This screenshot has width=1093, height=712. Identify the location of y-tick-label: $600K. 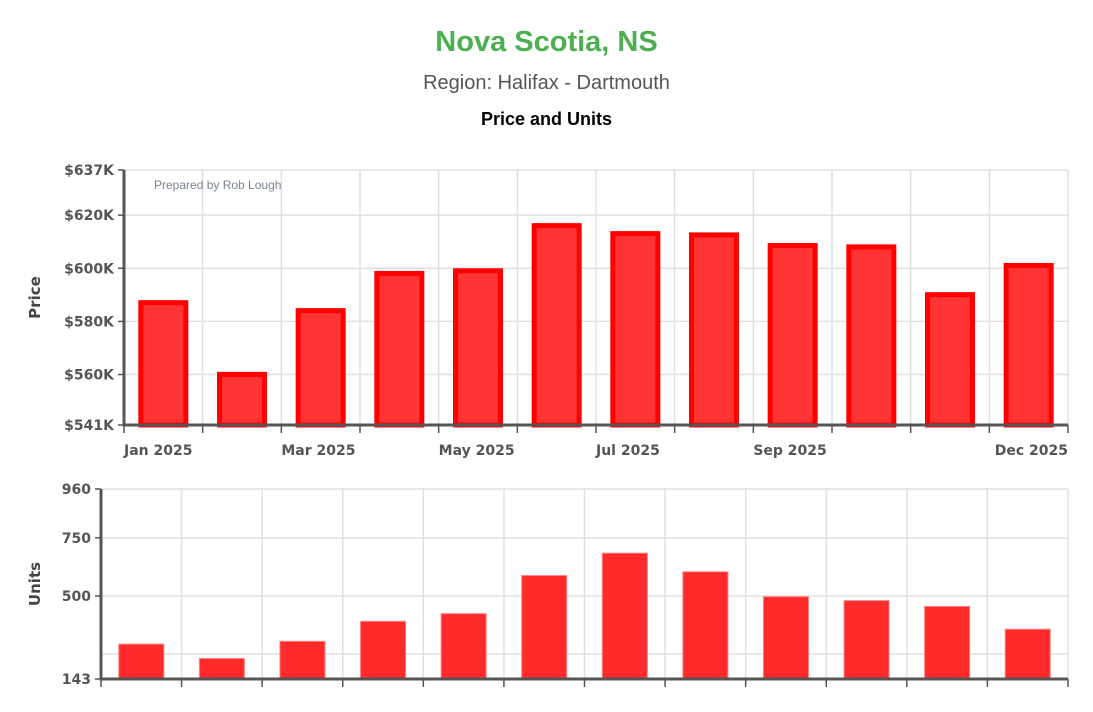
(89, 269).